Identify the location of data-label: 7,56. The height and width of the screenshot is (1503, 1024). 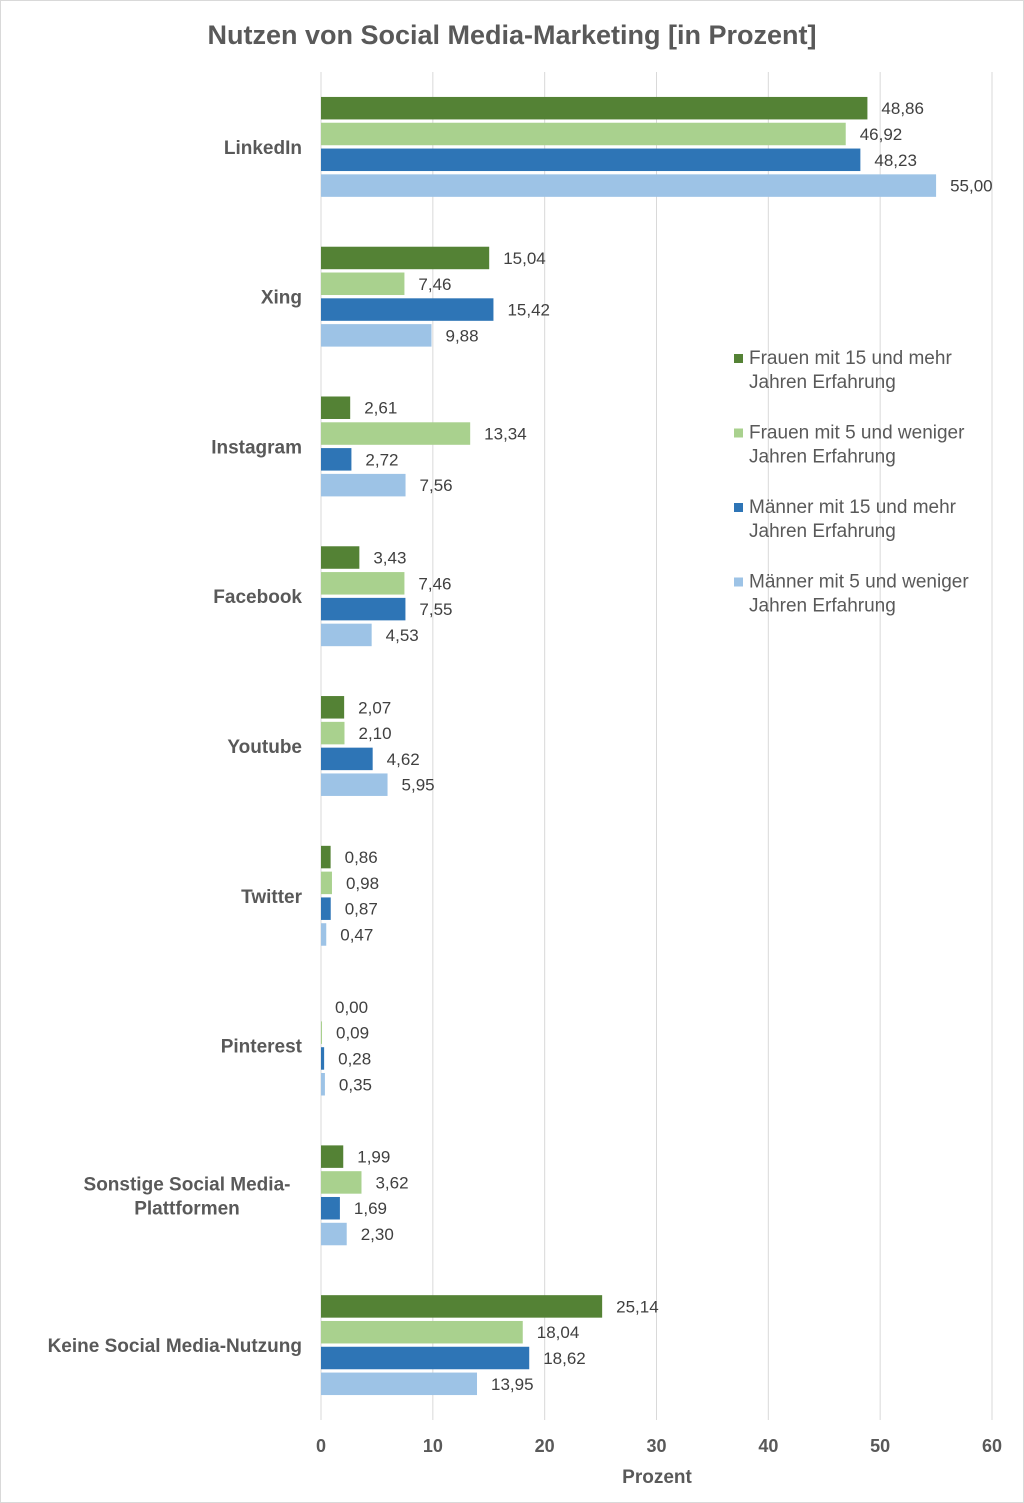
(436, 485).